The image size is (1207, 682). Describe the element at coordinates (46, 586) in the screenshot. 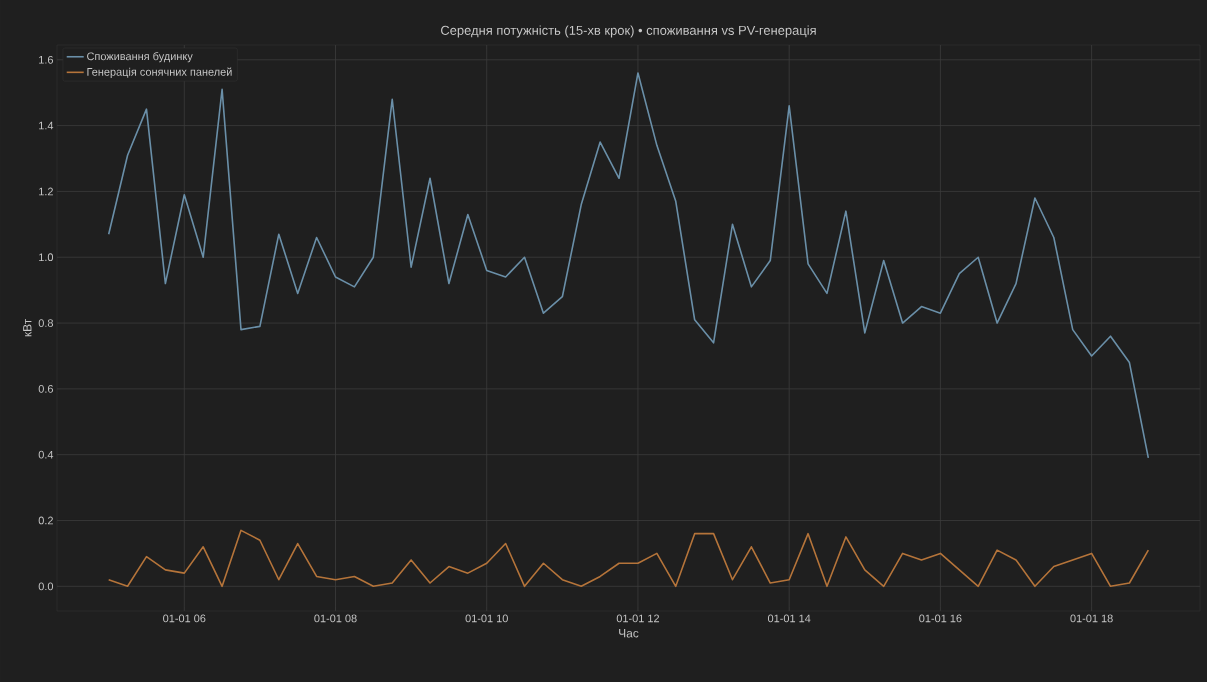

I see `y-tick-label: 0.0` at that location.